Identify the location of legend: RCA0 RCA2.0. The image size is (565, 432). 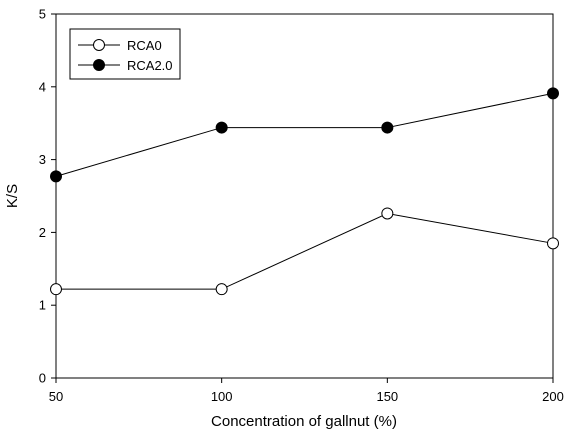
(125, 54).